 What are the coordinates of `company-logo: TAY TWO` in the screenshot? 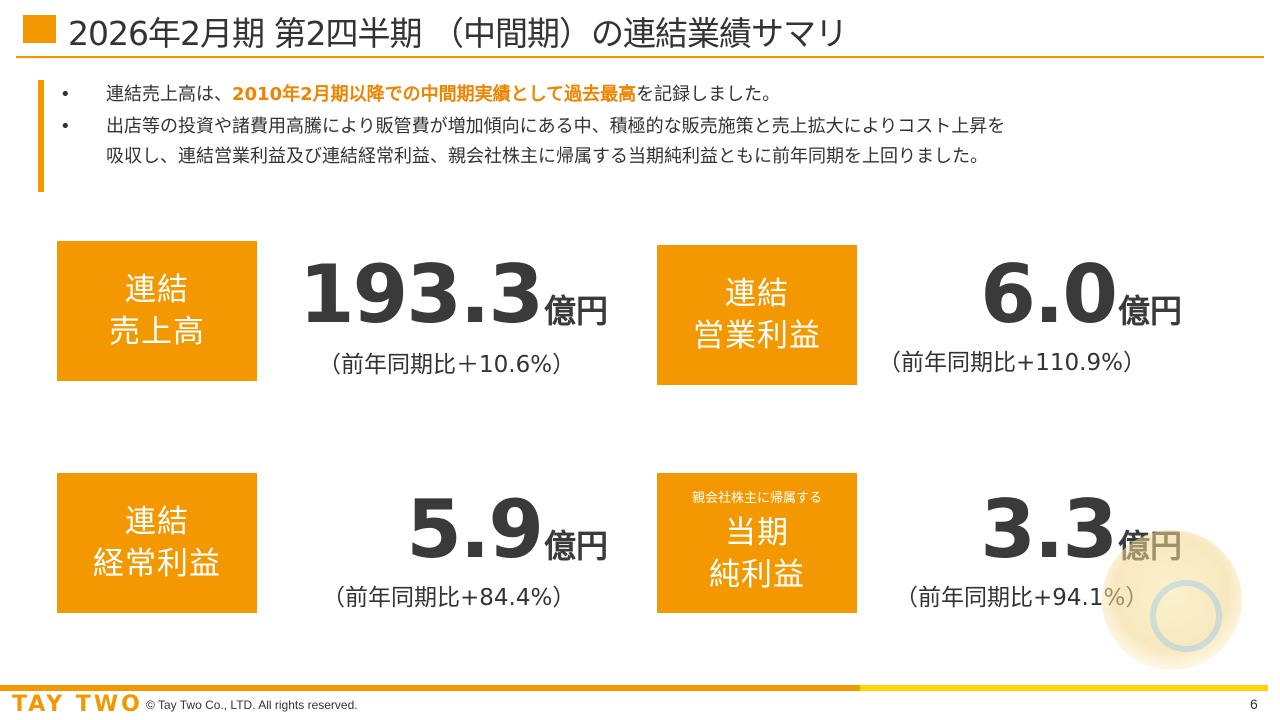 It's located at (77, 704).